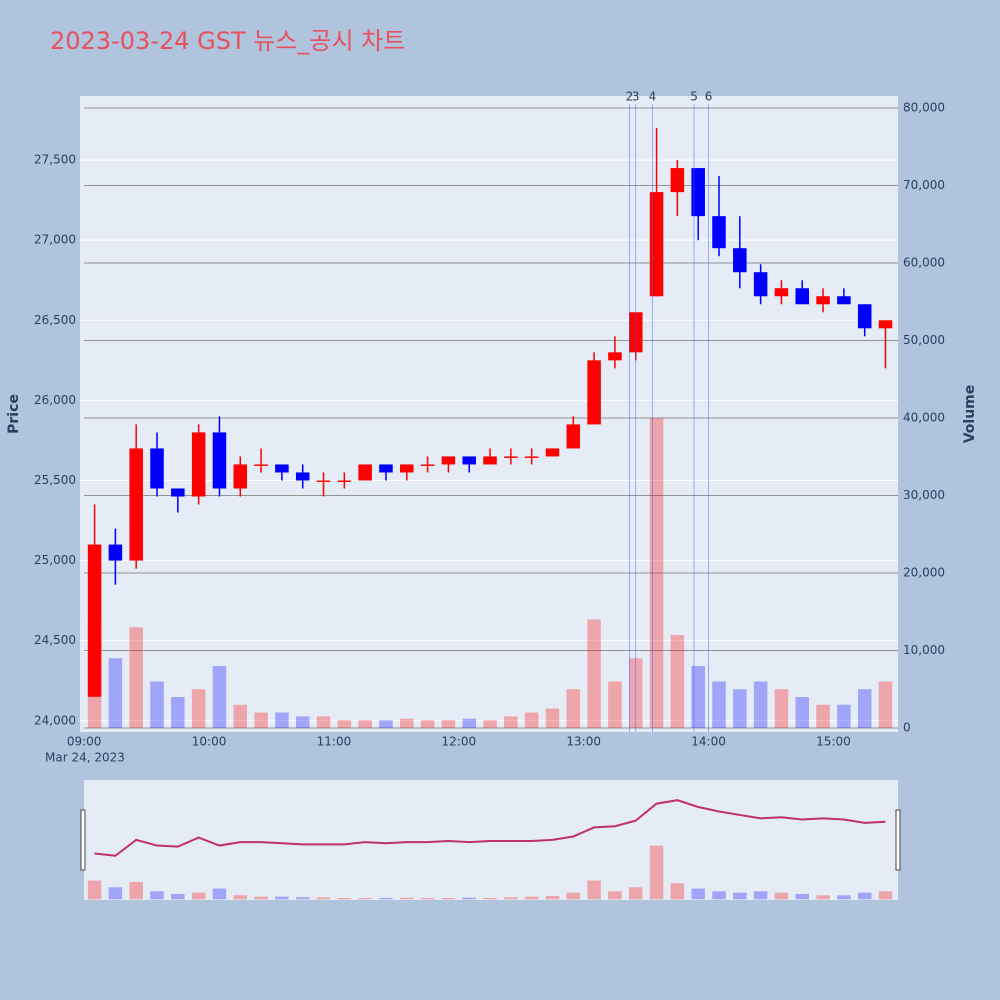 Image resolution: width=1000 pixels, height=1000 pixels. Describe the element at coordinates (694, 97) in the screenshot. I see `annotation-label: 5` at that location.